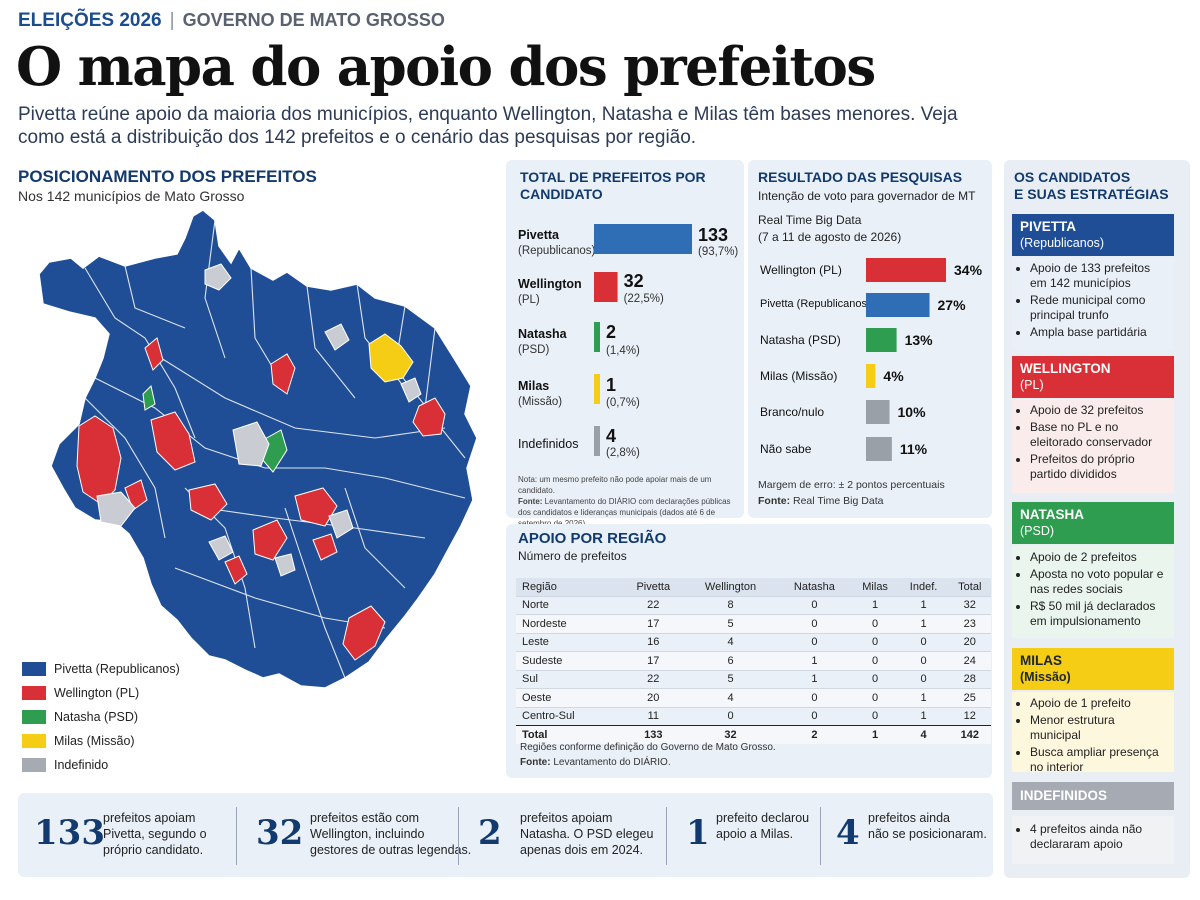 The width and height of the screenshot is (1200, 900). I want to click on total-bar-chart, so click(643, 340).